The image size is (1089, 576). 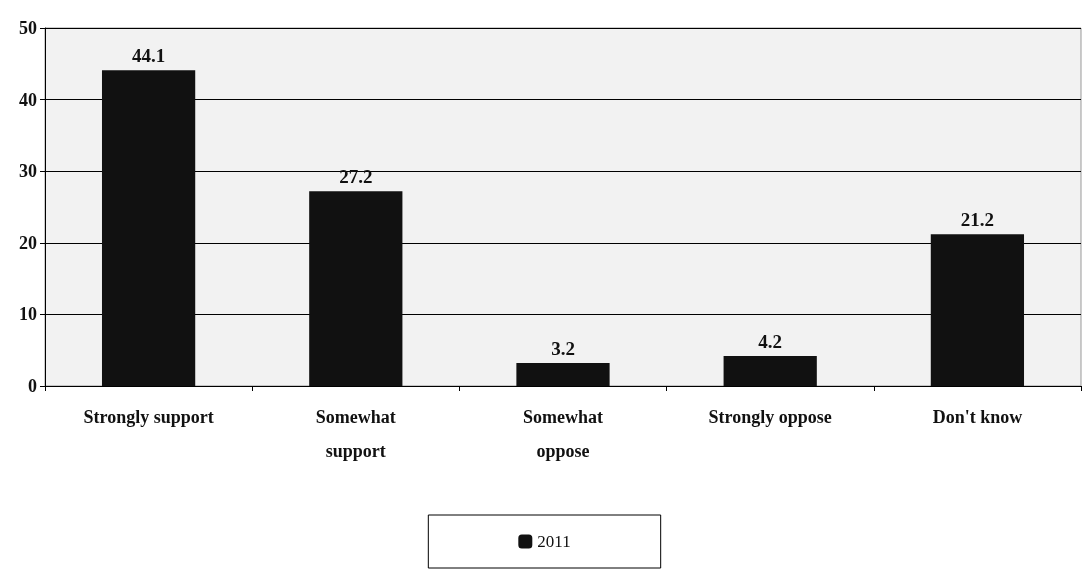 I want to click on data-label: 27.2, so click(x=356, y=177).